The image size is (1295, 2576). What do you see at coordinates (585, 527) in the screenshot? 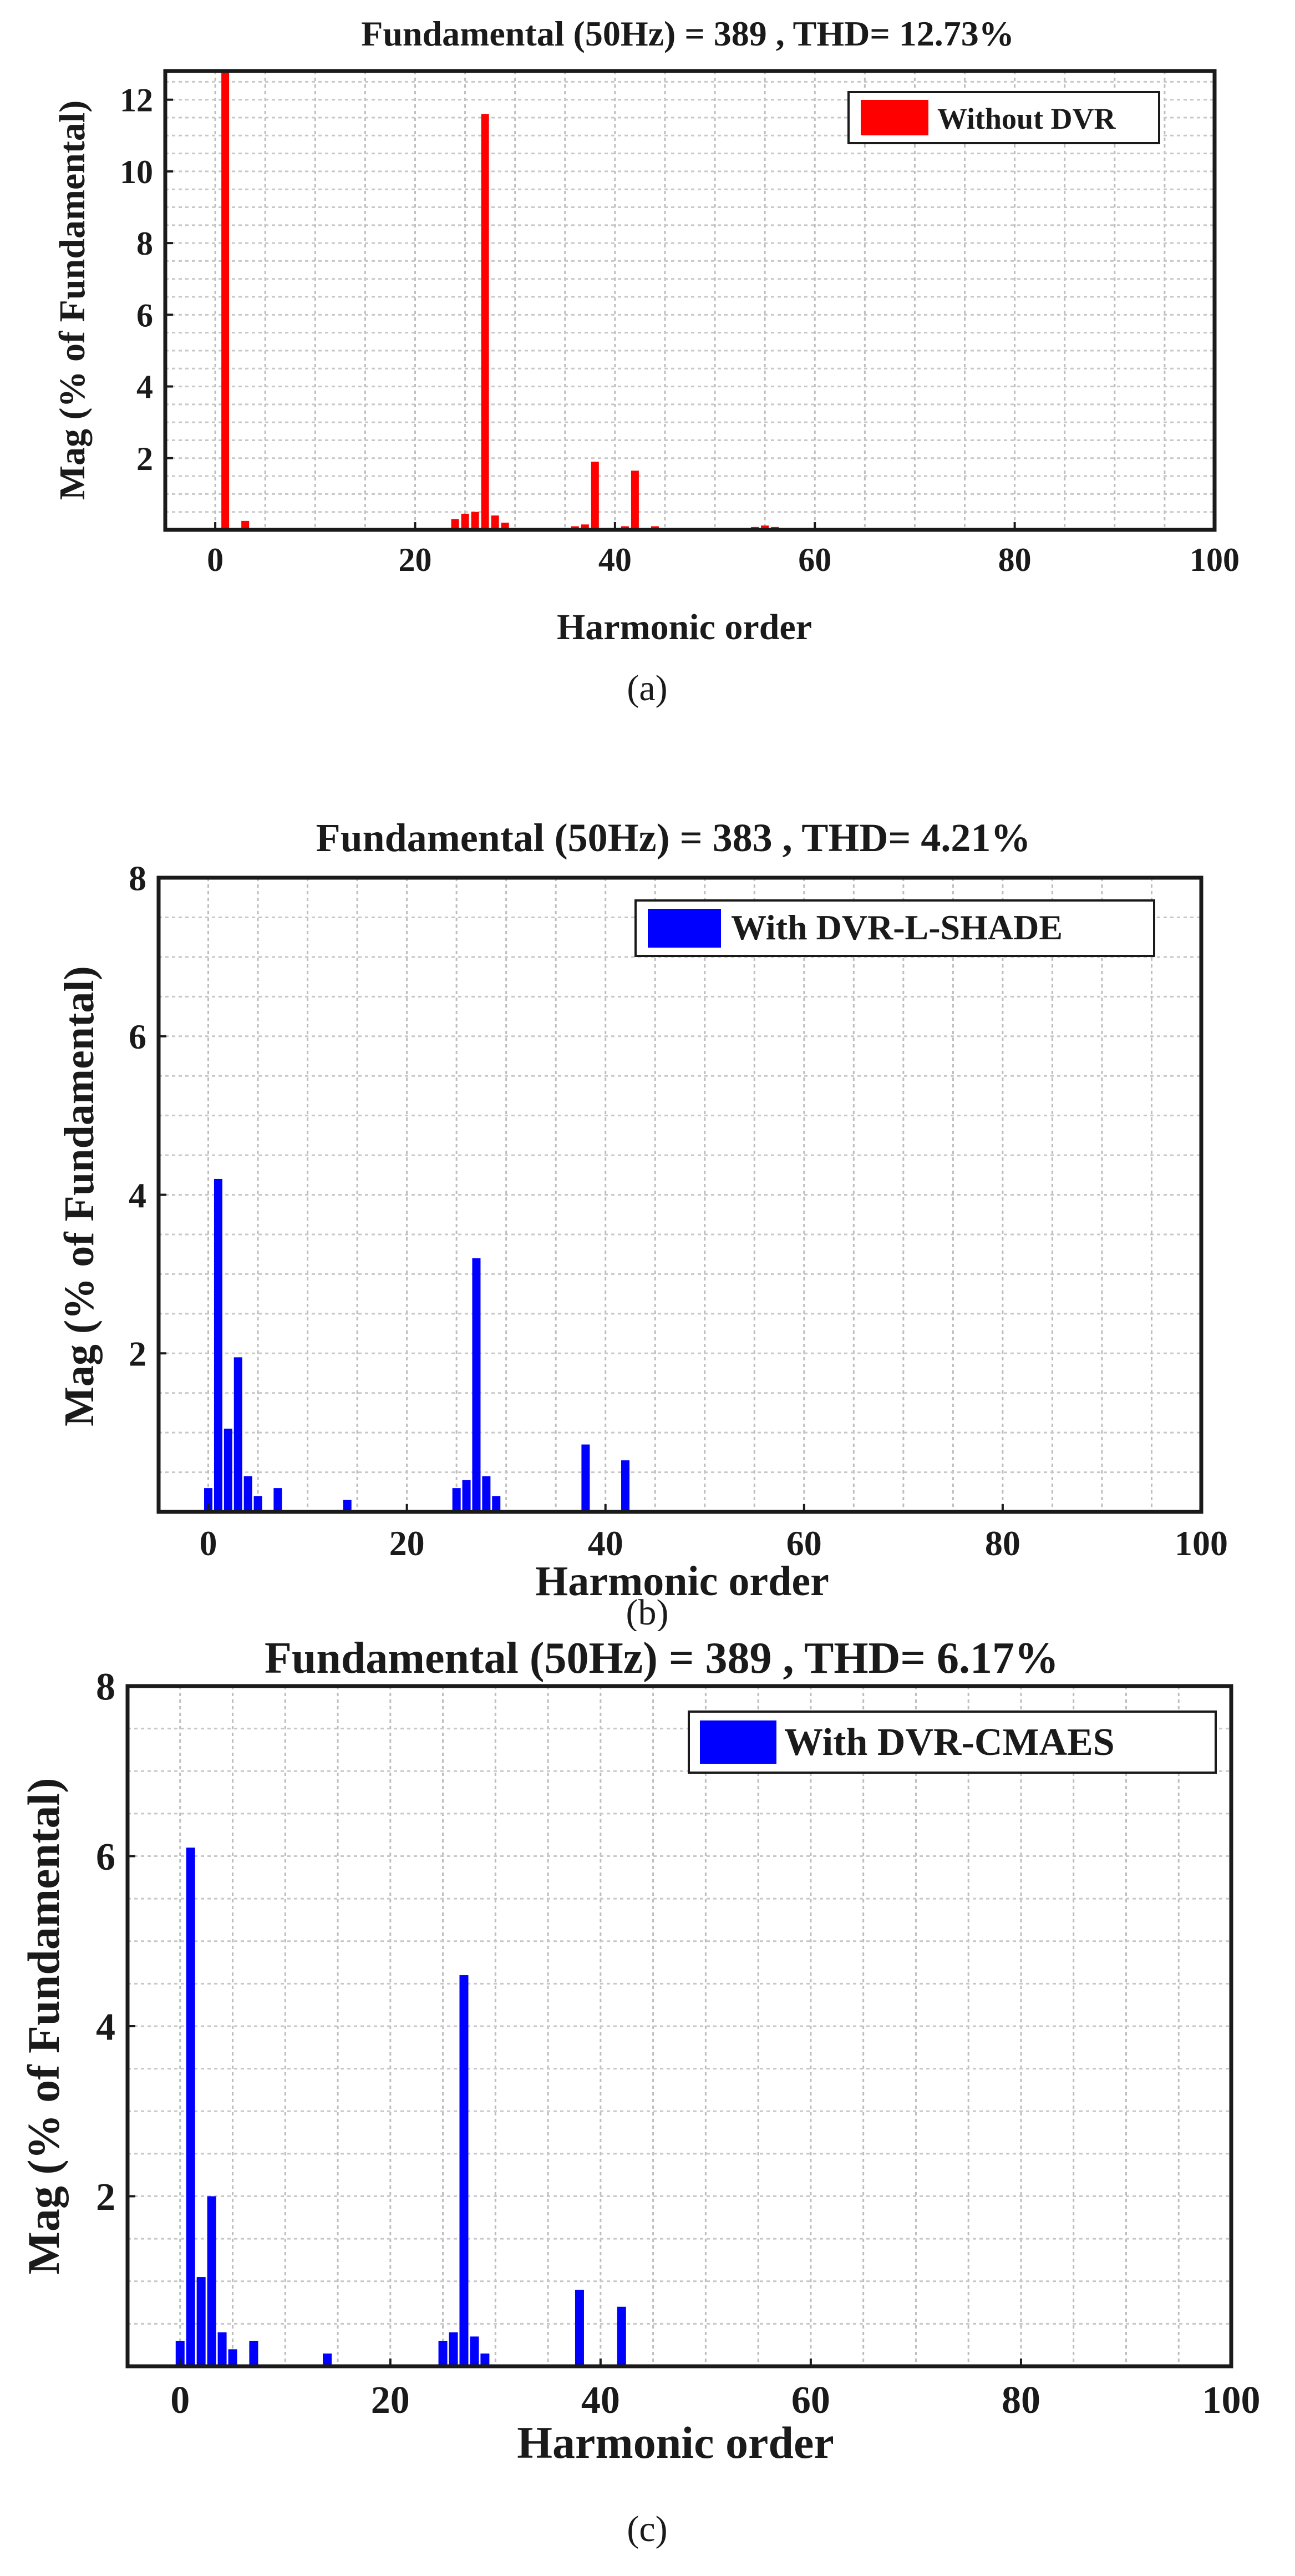
I see `bar-h37` at bounding box center [585, 527].